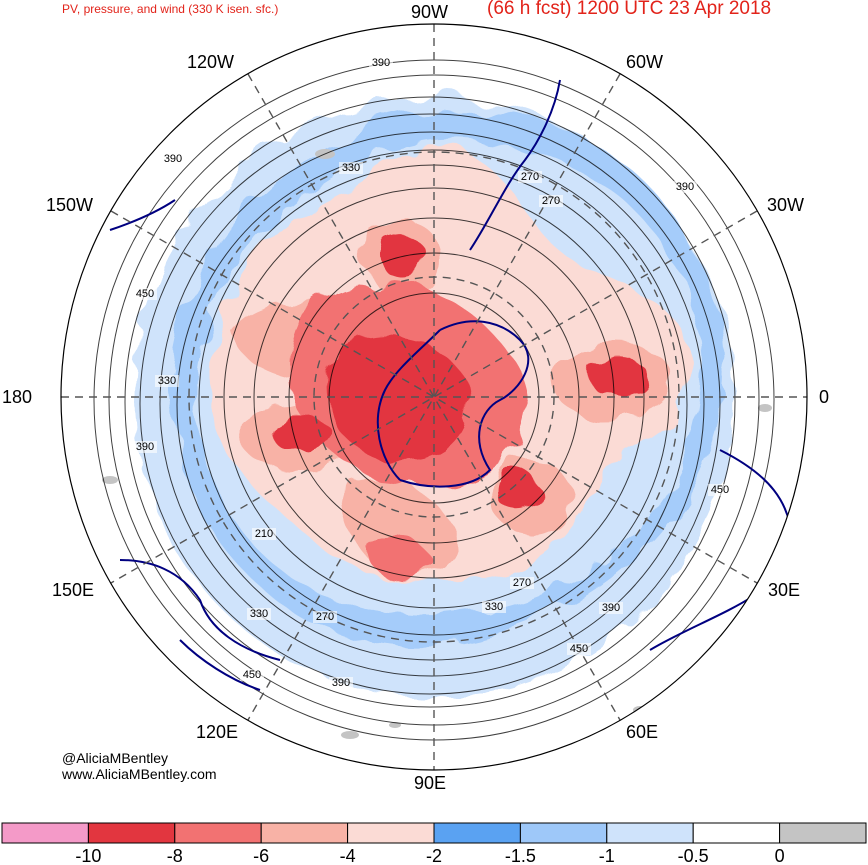 The height and width of the screenshot is (865, 868). What do you see at coordinates (693, 855) in the screenshot?
I see `colorbar-tick-label: -0.5` at bounding box center [693, 855].